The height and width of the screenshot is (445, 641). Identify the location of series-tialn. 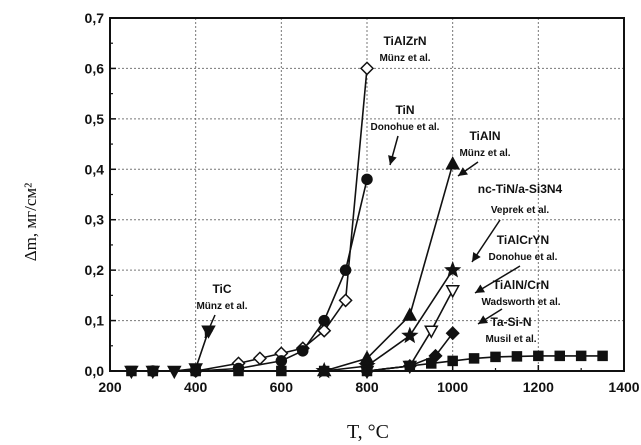
(388, 266).